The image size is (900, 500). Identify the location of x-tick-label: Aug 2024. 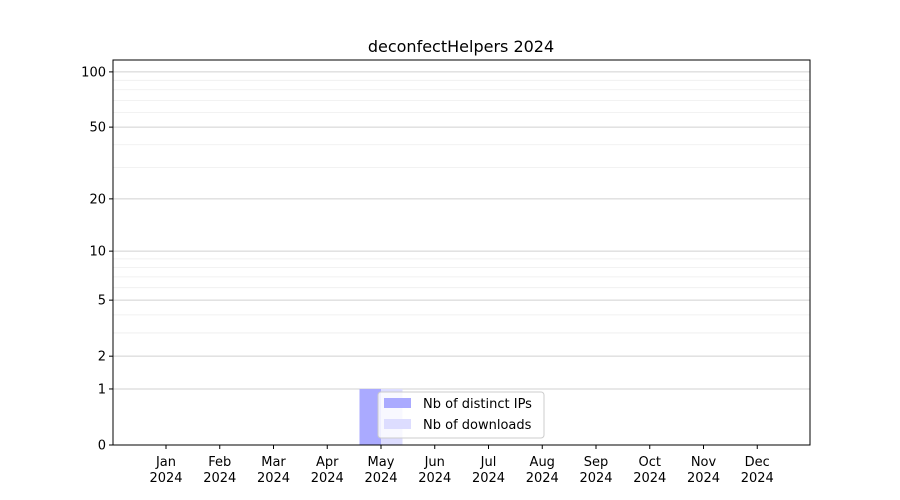
(542, 470).